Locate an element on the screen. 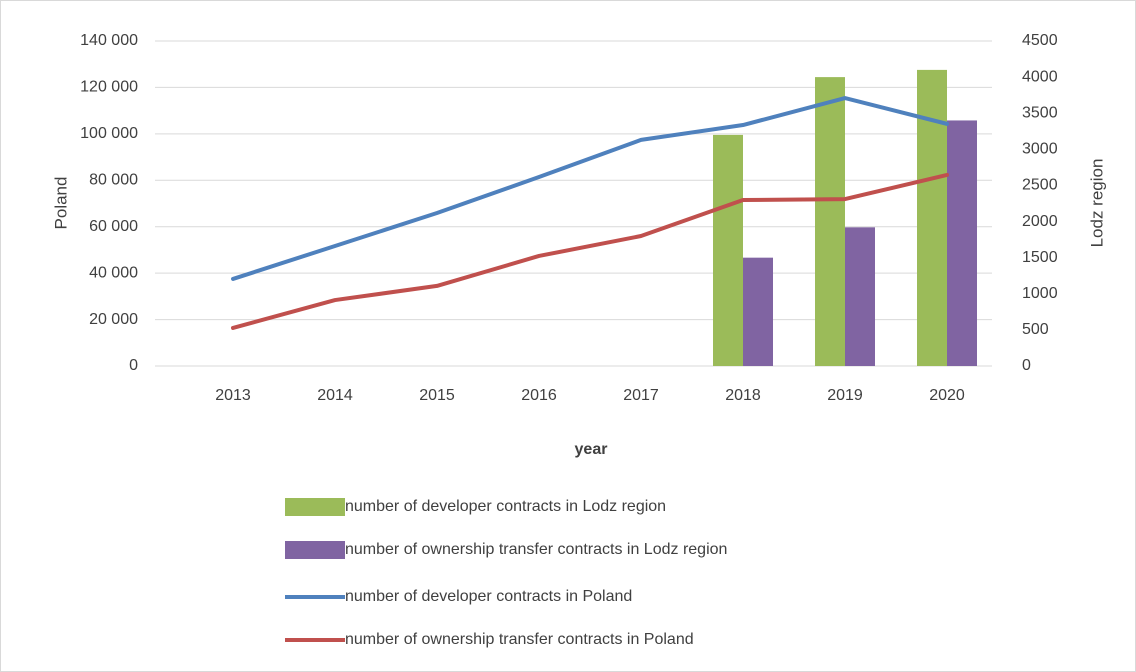 Image resolution: width=1136 pixels, height=672 pixels. x-tick-label: 2015 is located at coordinates (437, 395).